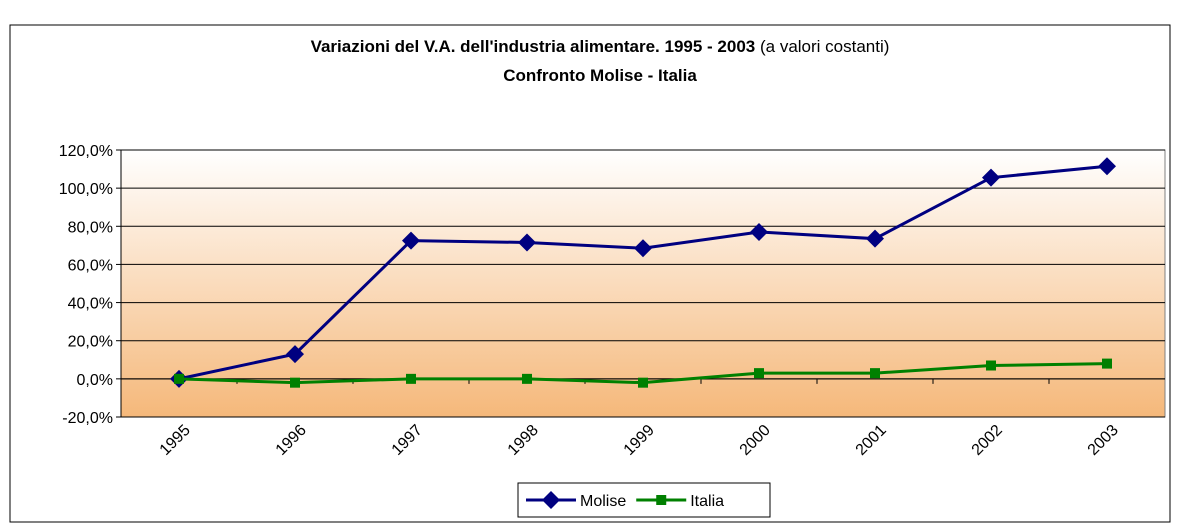 The image size is (1181, 528). I want to click on y-tick-label: 60,0%, so click(90, 265).